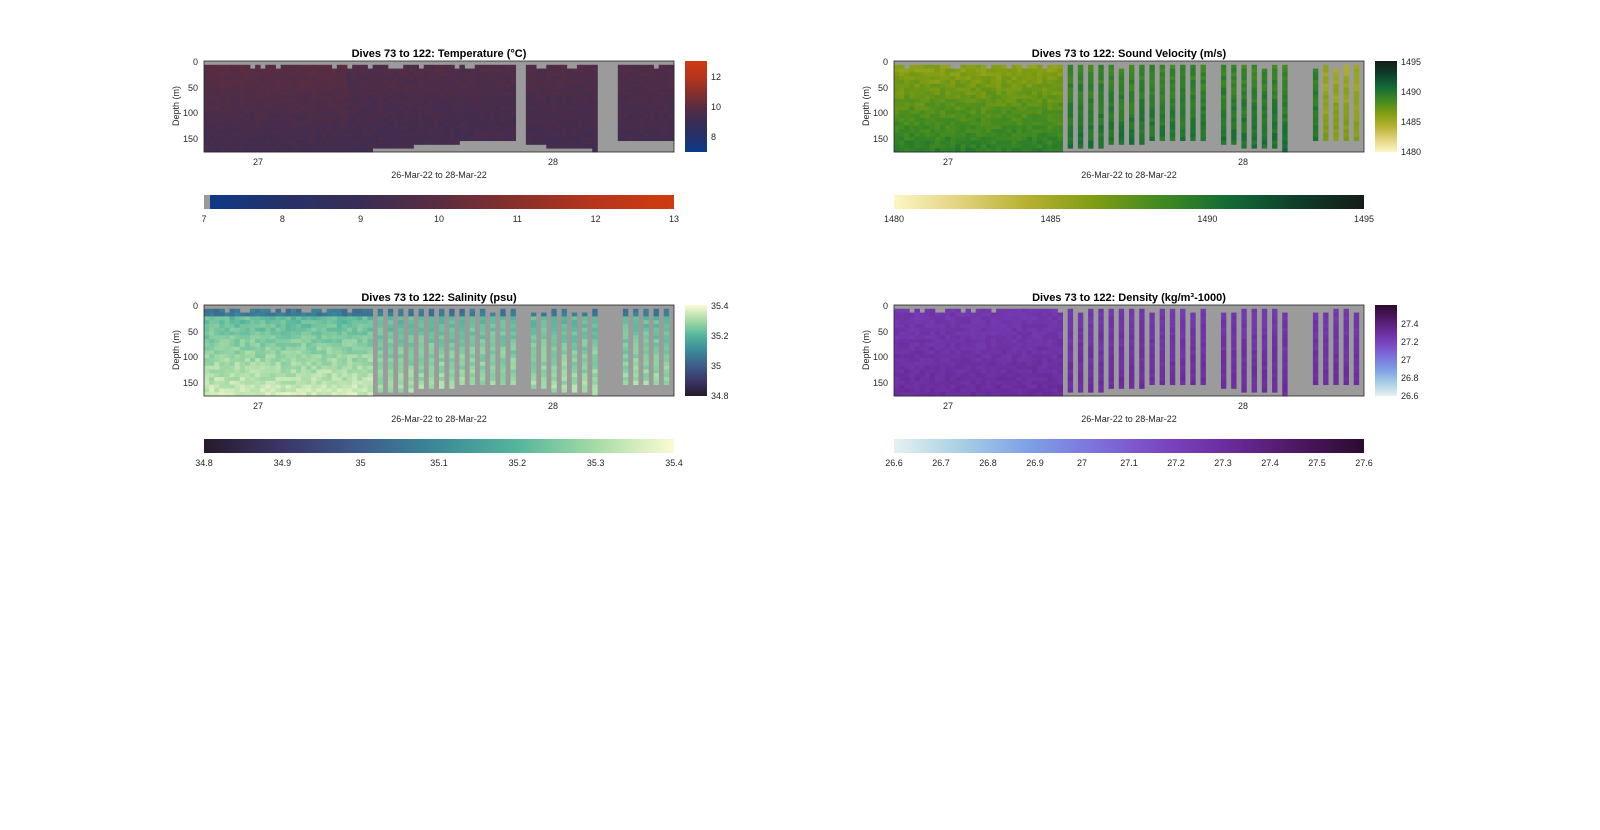 The image size is (1600, 830). I want to click on sound-velocity-ytick: 0, so click(885, 62).